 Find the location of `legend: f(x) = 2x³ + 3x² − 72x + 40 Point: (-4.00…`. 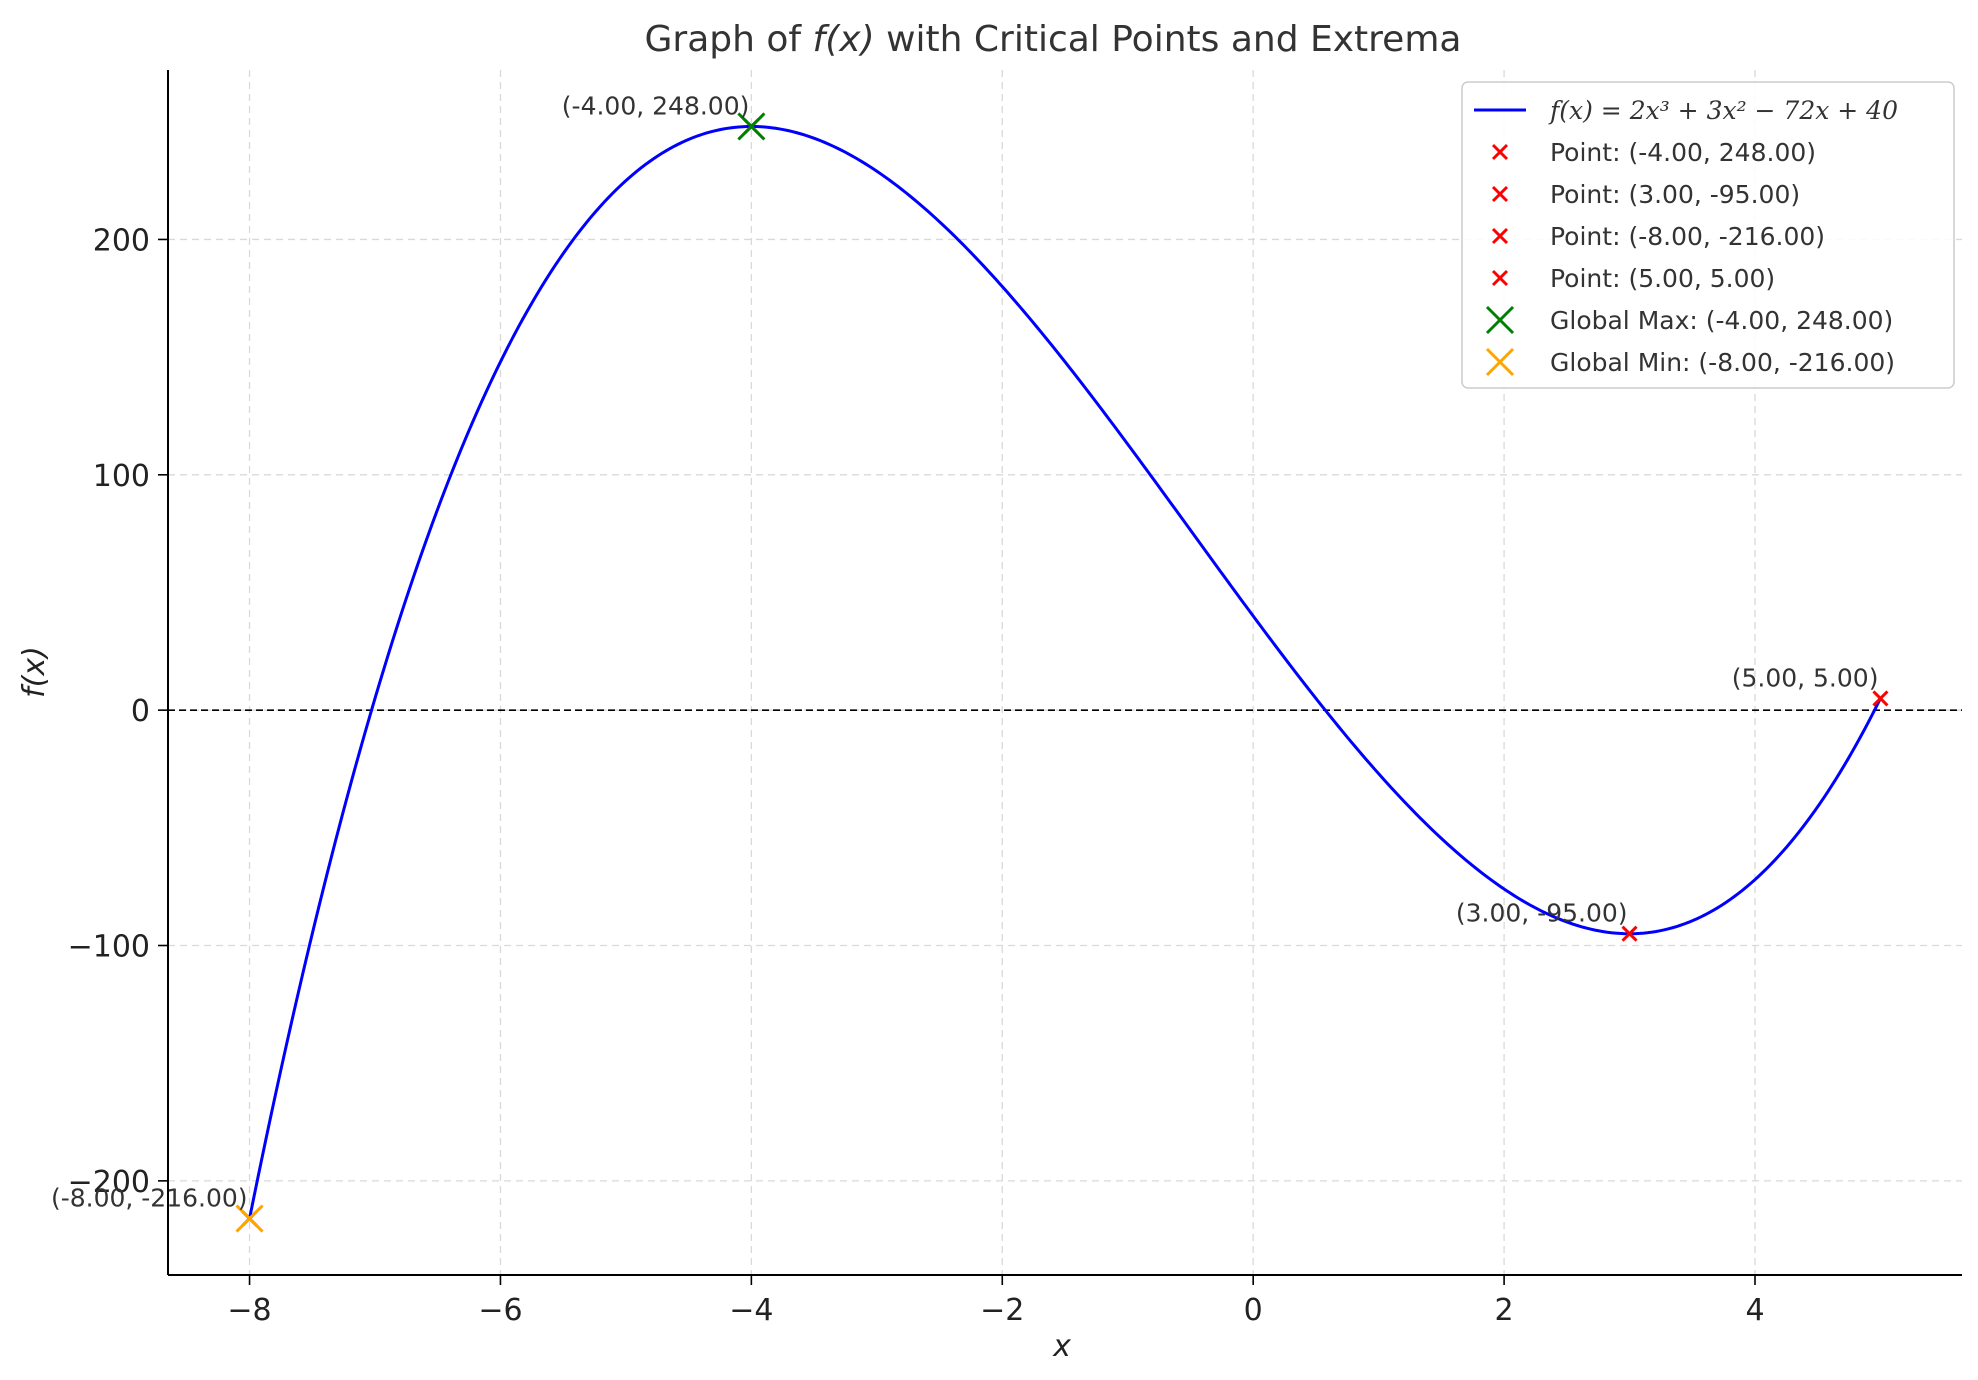

legend: f(x) = 2x³ + 3x² − 72x + 40 Point: (-4.00… is located at coordinates (1708, 235).